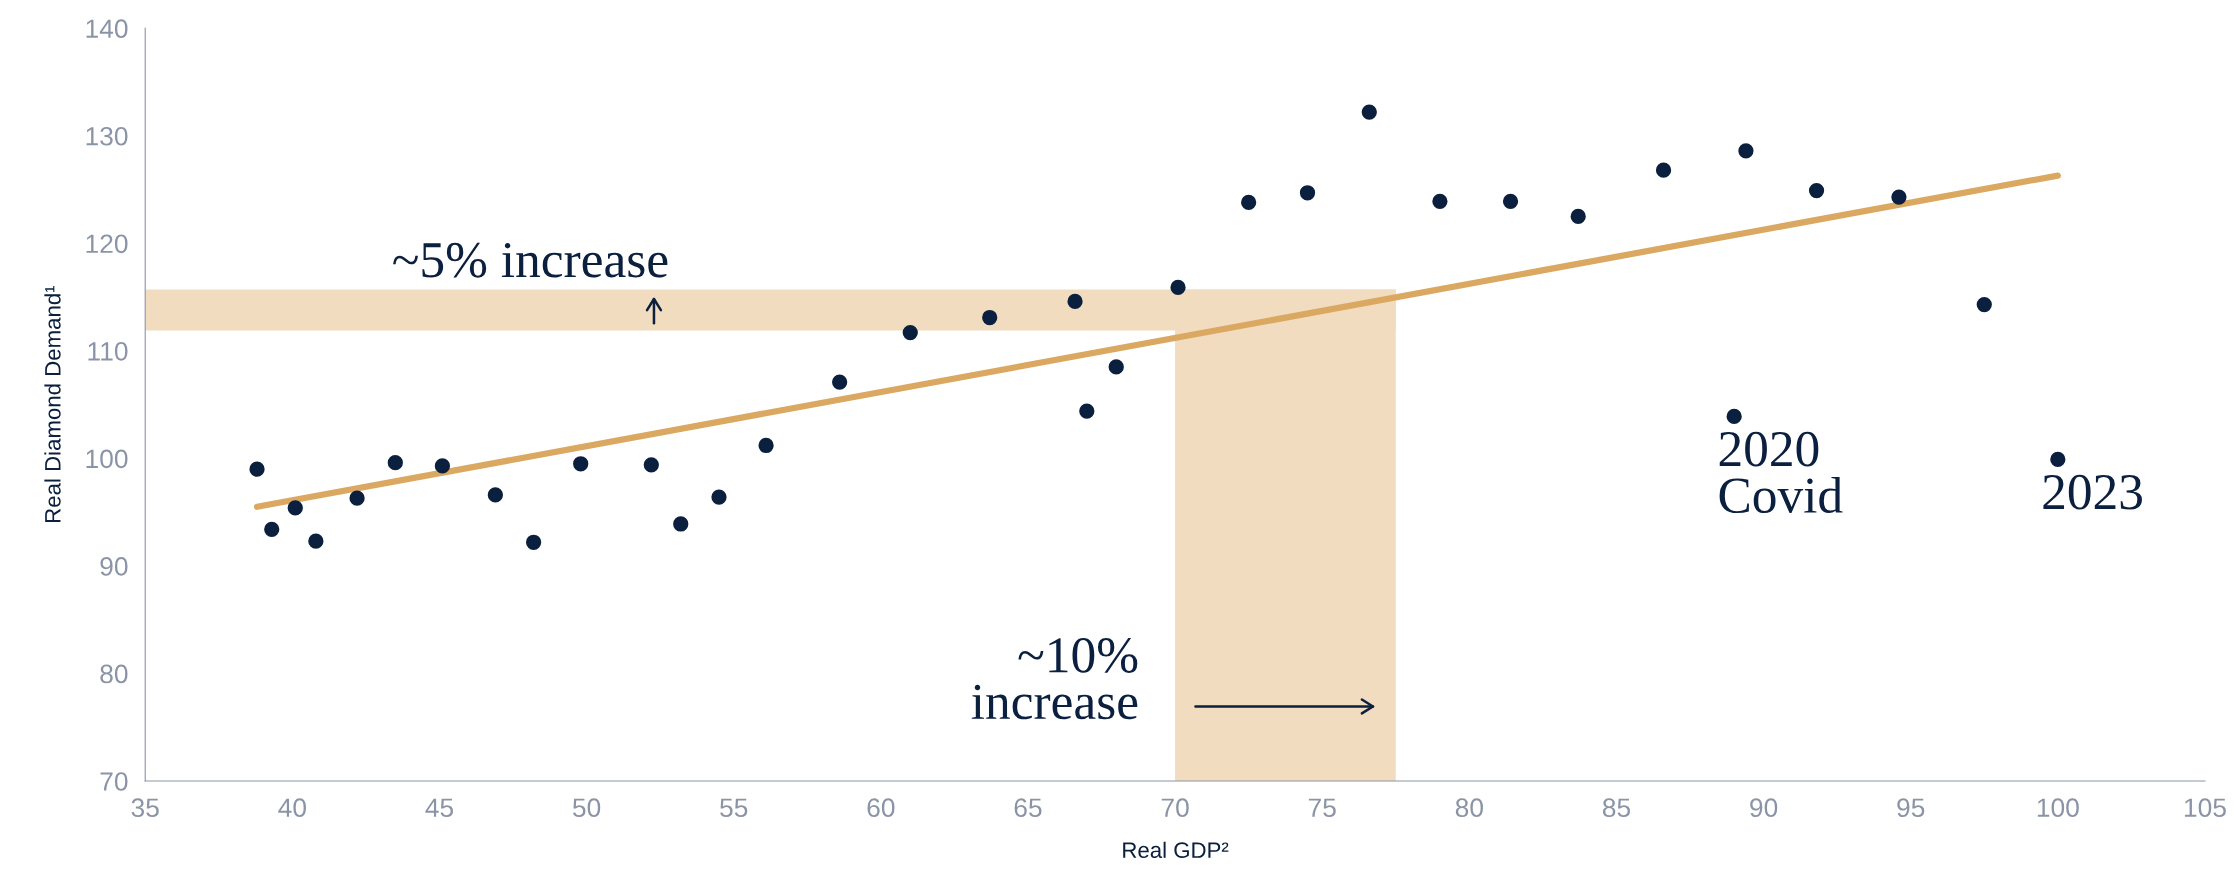 This screenshot has height=882, width=2234. I want to click on x-tick-label: 50, so click(586, 808).